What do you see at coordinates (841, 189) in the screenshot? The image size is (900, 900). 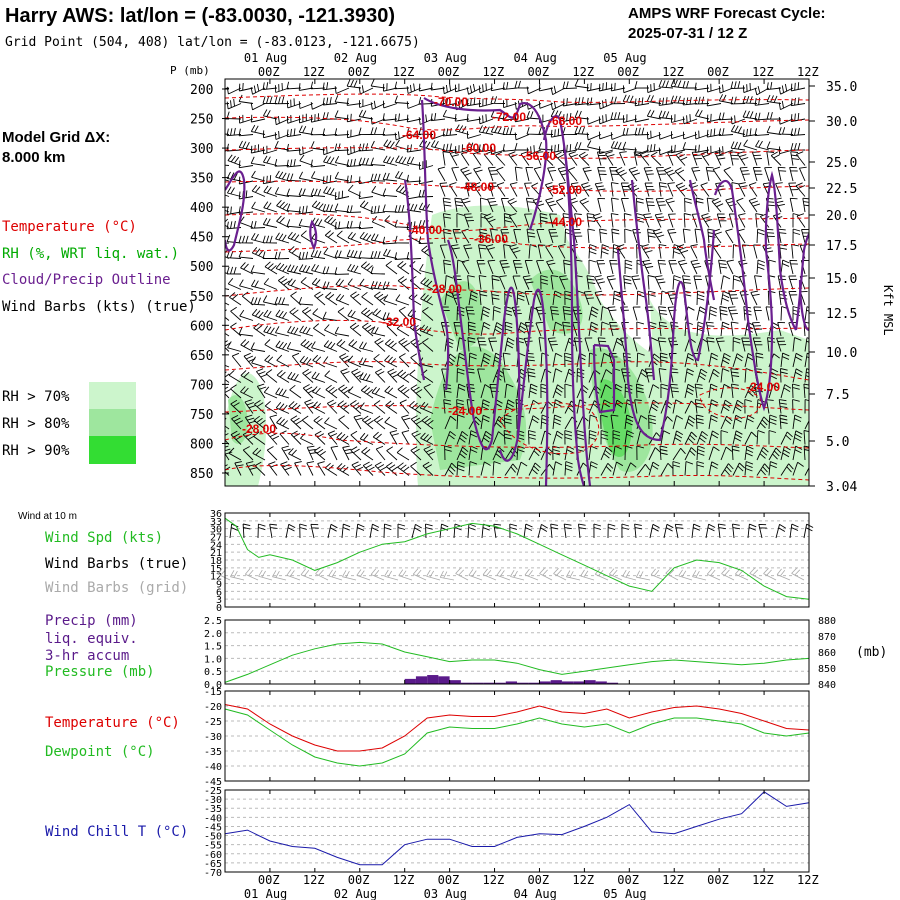 I see `height-tick-label: 22.5` at bounding box center [841, 189].